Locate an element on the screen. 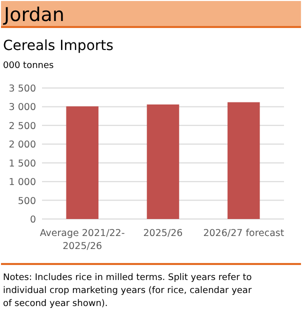  y-tick-label: 0 is located at coordinates (33, 220).